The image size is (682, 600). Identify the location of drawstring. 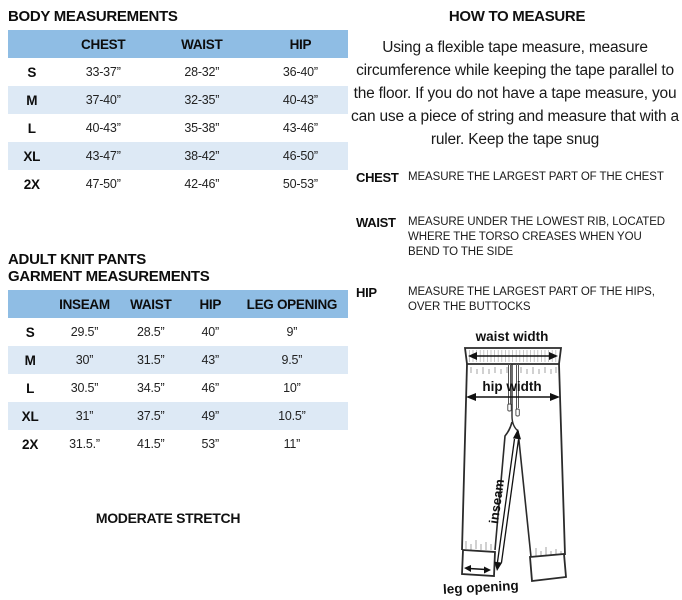
(513, 387).